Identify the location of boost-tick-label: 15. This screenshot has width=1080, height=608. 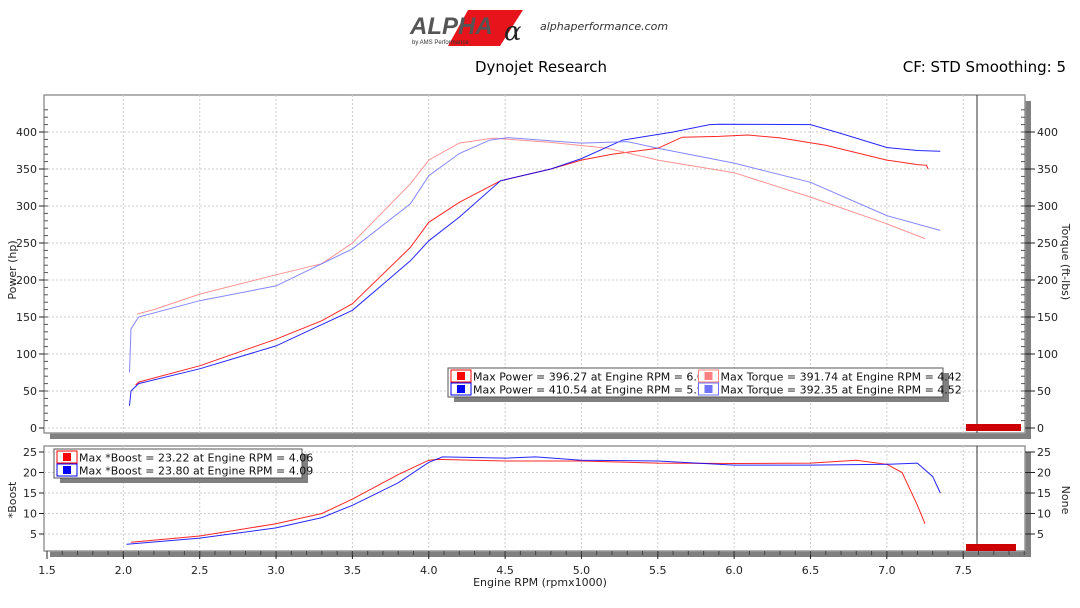
(30, 493).